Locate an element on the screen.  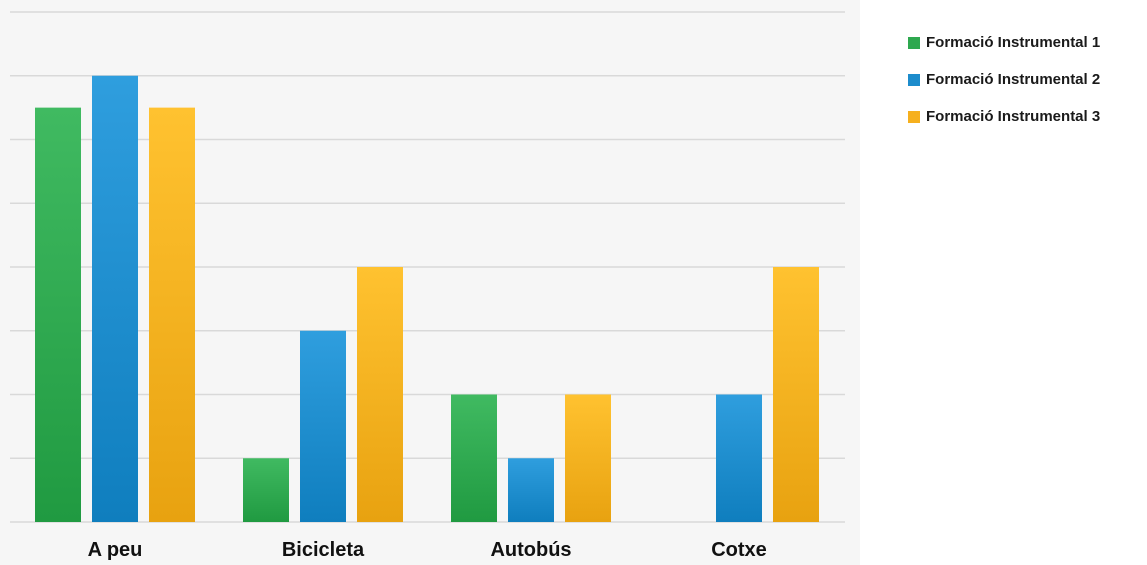
legend-label: Formació Instrumental 2 is located at coordinates (1013, 79).